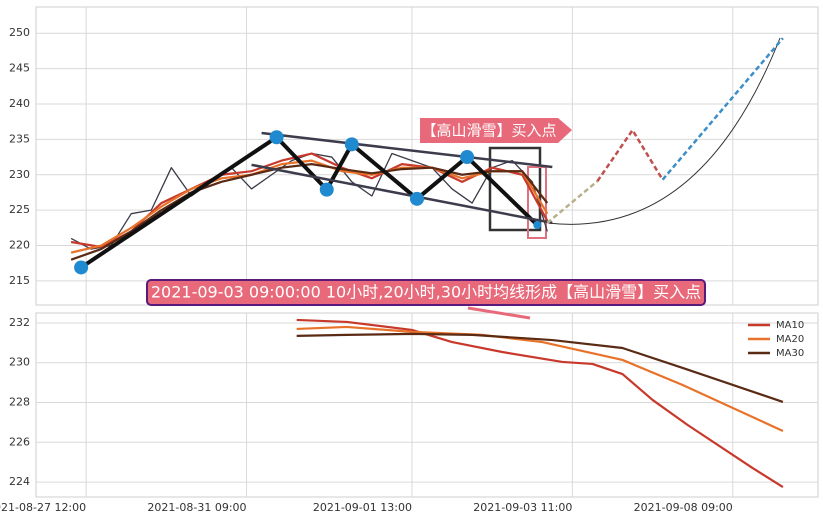  Describe the element at coordinates (522, 507) in the screenshot. I see `x-tick-label: 2021-09-03 11:00` at that location.